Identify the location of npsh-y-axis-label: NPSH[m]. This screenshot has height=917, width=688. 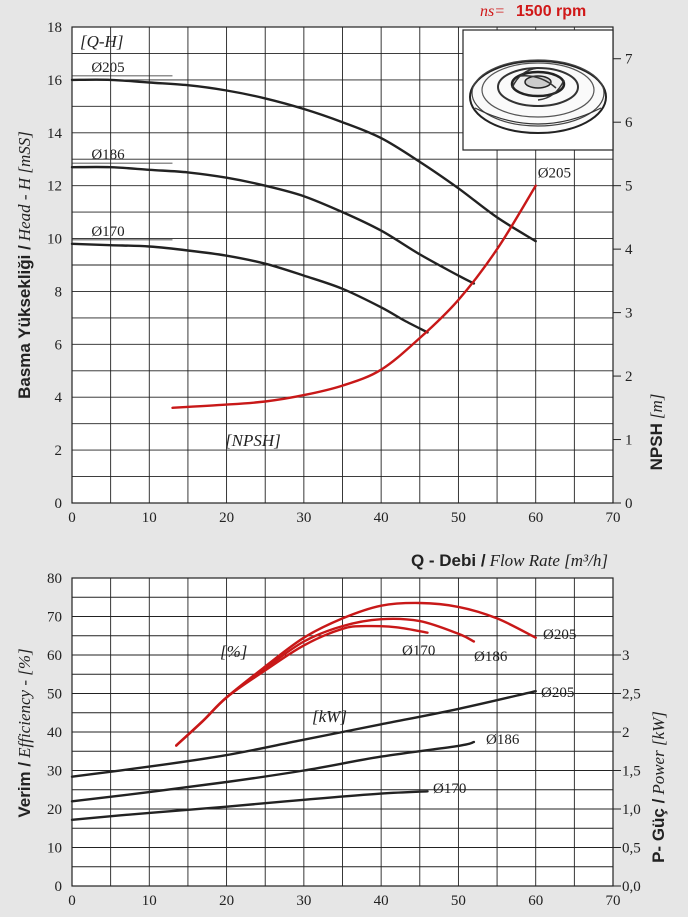
(656, 432).